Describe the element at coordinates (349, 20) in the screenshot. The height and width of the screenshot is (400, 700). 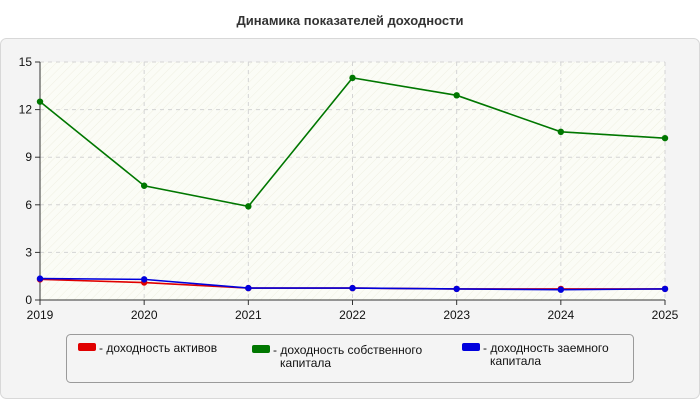
I see `chart-title: Динамика показателей доходности` at that location.